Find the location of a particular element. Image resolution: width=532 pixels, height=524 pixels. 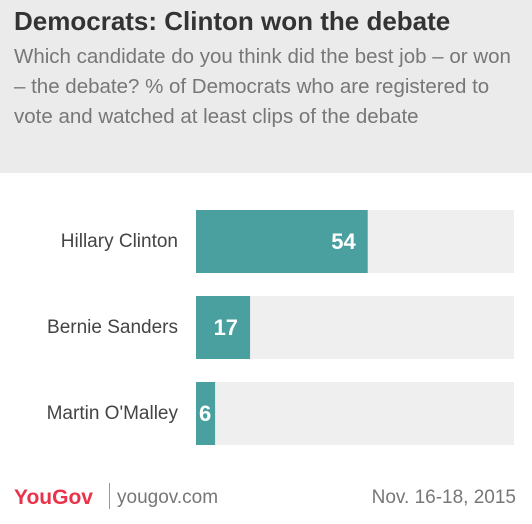

yougov-logo: YouGov is located at coordinates (53, 497).